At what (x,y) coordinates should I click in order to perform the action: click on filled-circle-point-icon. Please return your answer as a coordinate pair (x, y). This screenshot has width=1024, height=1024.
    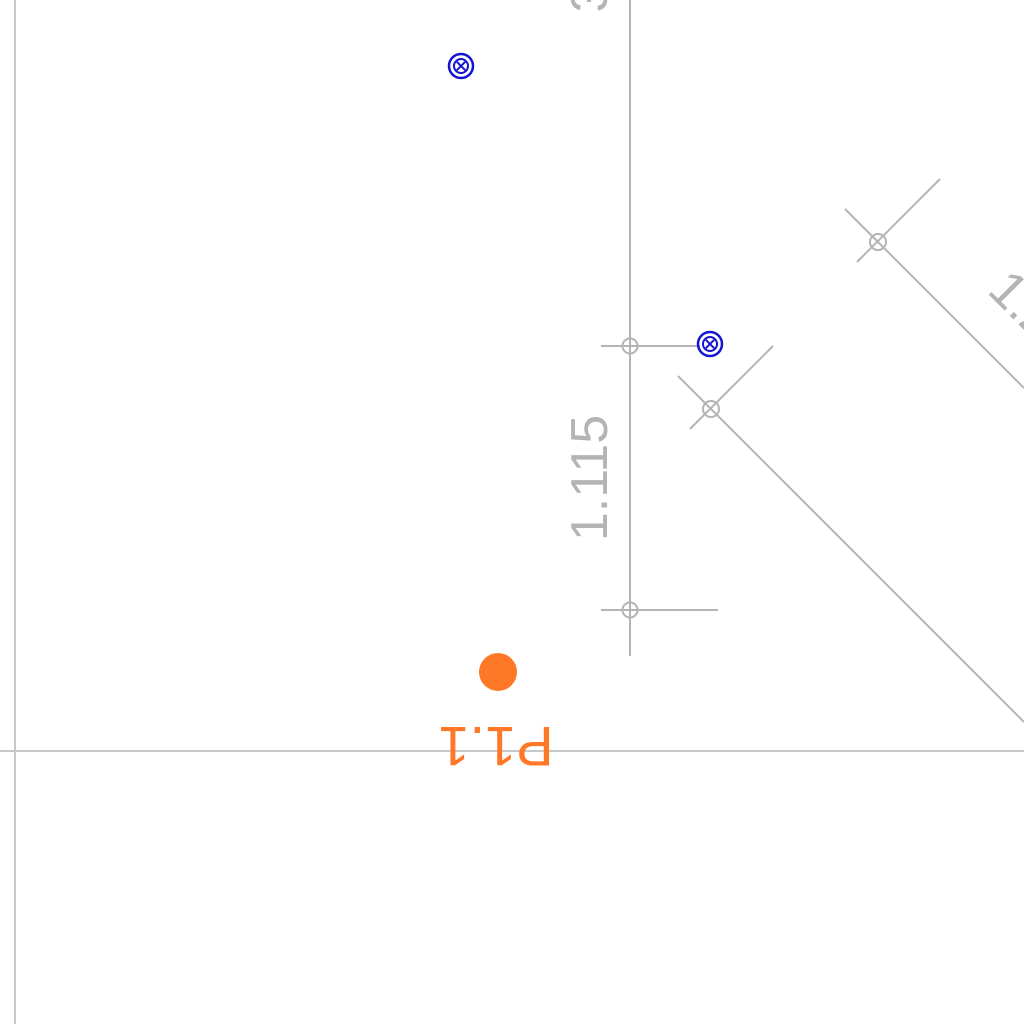
    Looking at the image, I should click on (498, 672).